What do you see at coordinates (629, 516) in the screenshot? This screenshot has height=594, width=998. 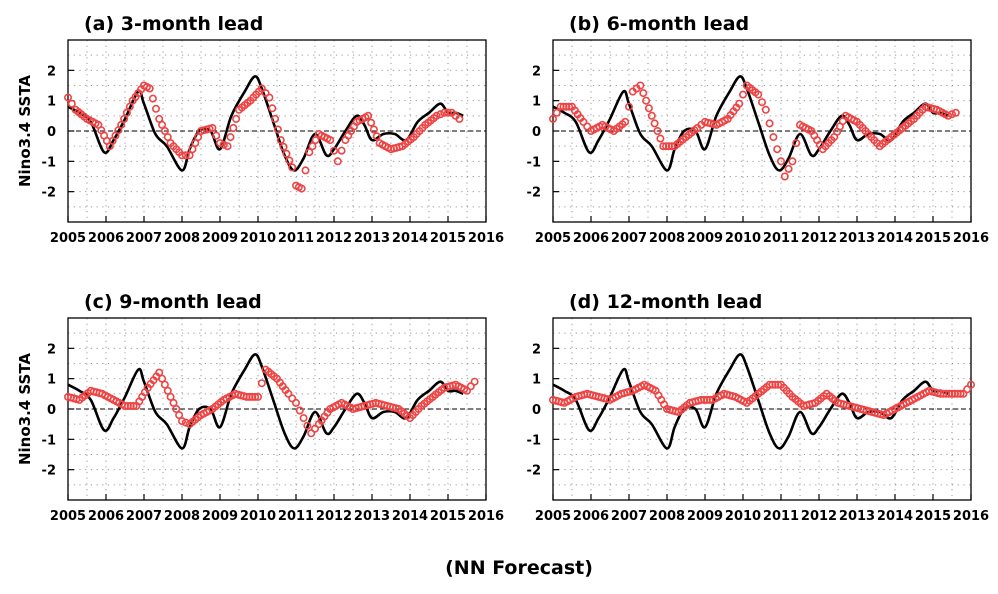 I see `x-tick-label: 2007` at bounding box center [629, 516].